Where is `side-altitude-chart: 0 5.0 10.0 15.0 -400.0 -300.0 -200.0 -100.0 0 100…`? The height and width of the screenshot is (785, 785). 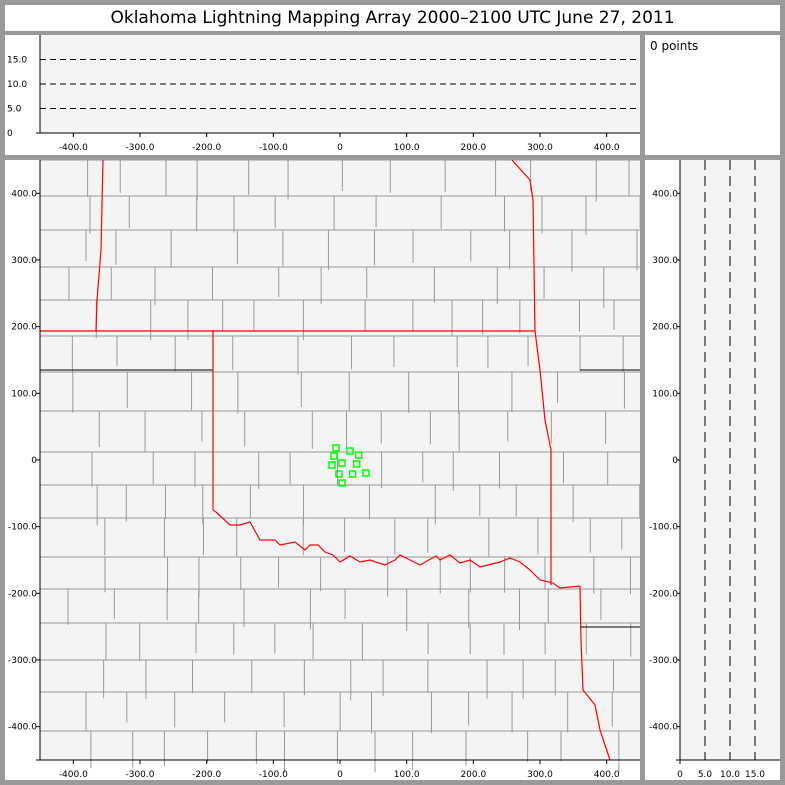
side-altitude-chart: 0 5.0 10.0 15.0 -400.0 -300.0 -200.0 -100.0 0 100… is located at coordinates (714, 470).